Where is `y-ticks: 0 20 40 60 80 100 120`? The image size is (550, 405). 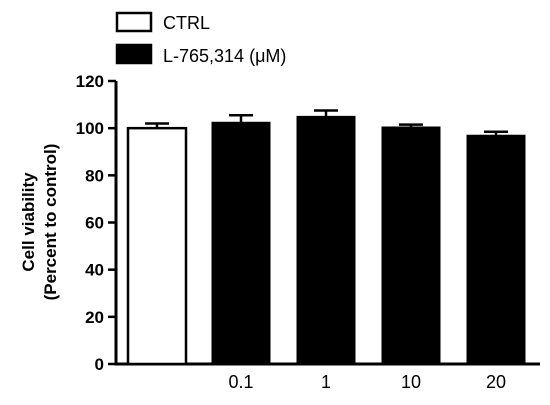
y-ticks: 0 20 40 60 80 100 120 is located at coordinates (96, 223).